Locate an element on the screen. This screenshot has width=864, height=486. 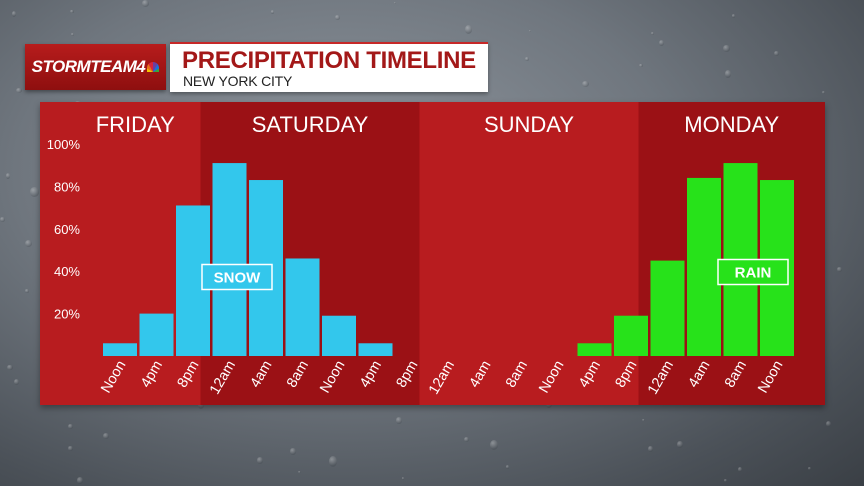
day-label-sunday: SUNDAY is located at coordinates (529, 124).